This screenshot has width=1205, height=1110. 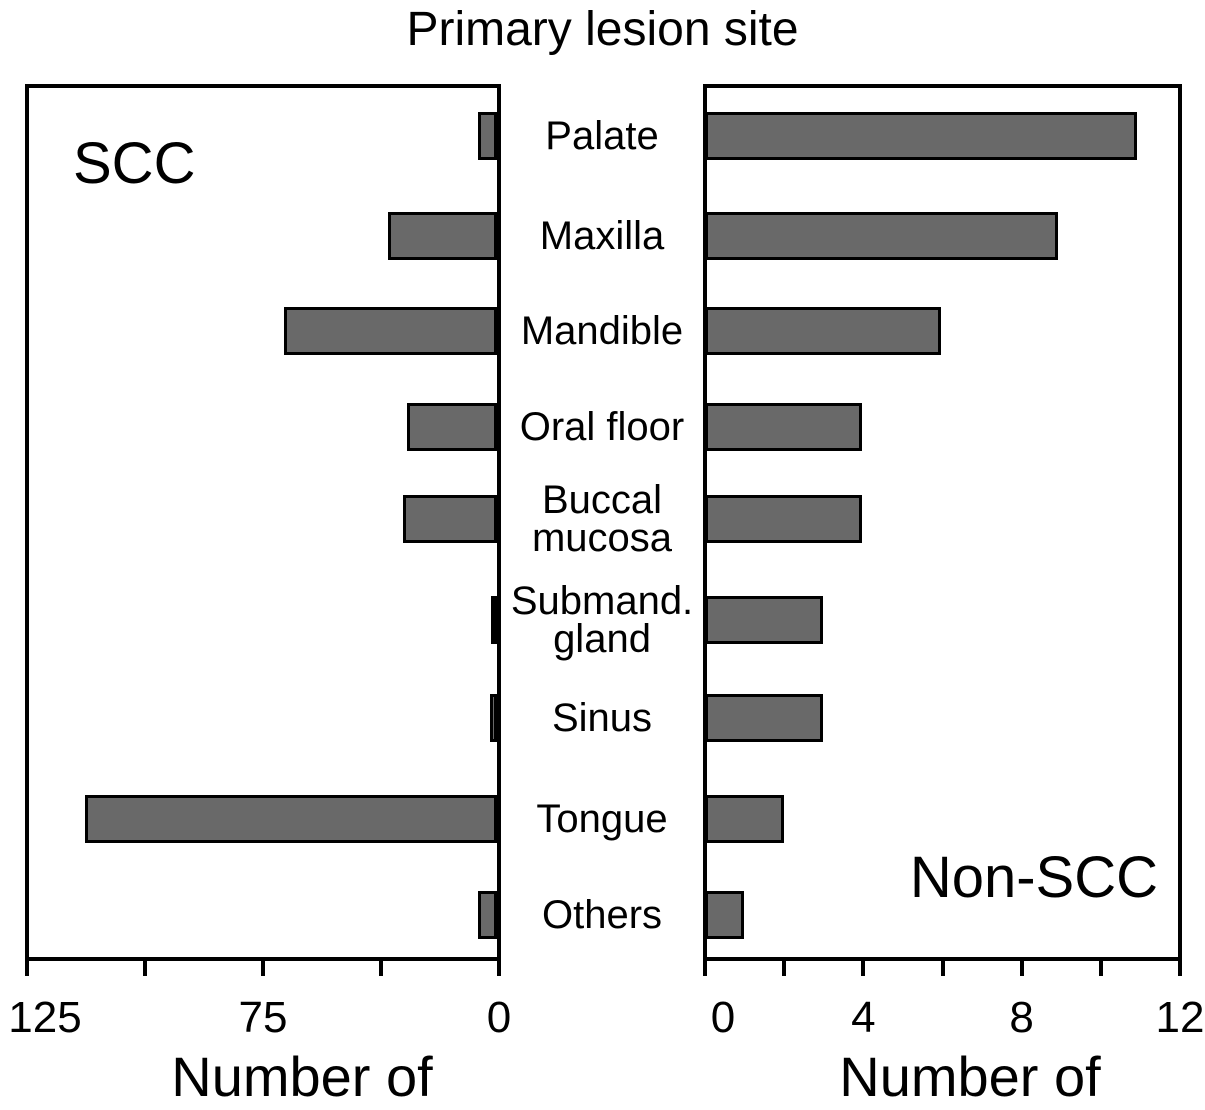 What do you see at coordinates (602, 29) in the screenshot?
I see `chart-title: Primary lesion site` at bounding box center [602, 29].